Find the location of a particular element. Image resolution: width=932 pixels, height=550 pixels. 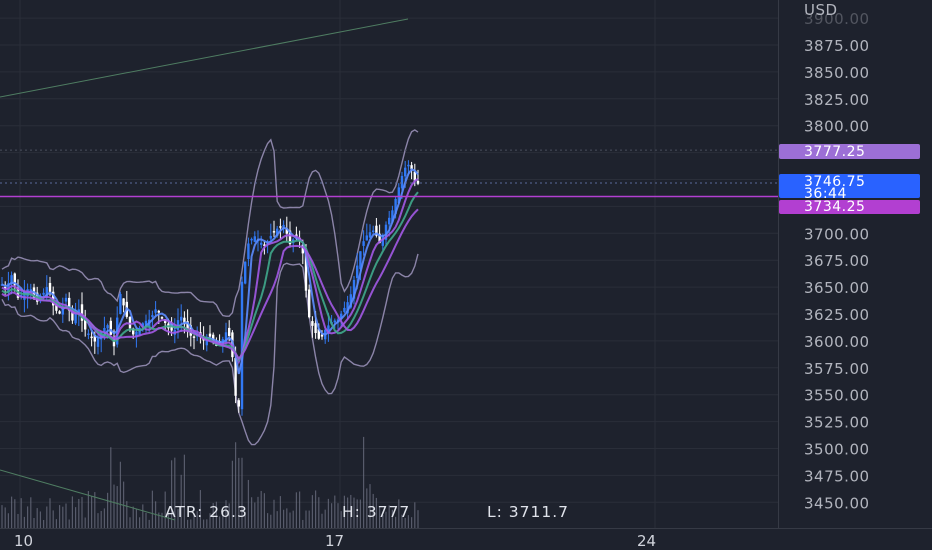

time-axis: 10 17 24 is located at coordinates (335, 541).